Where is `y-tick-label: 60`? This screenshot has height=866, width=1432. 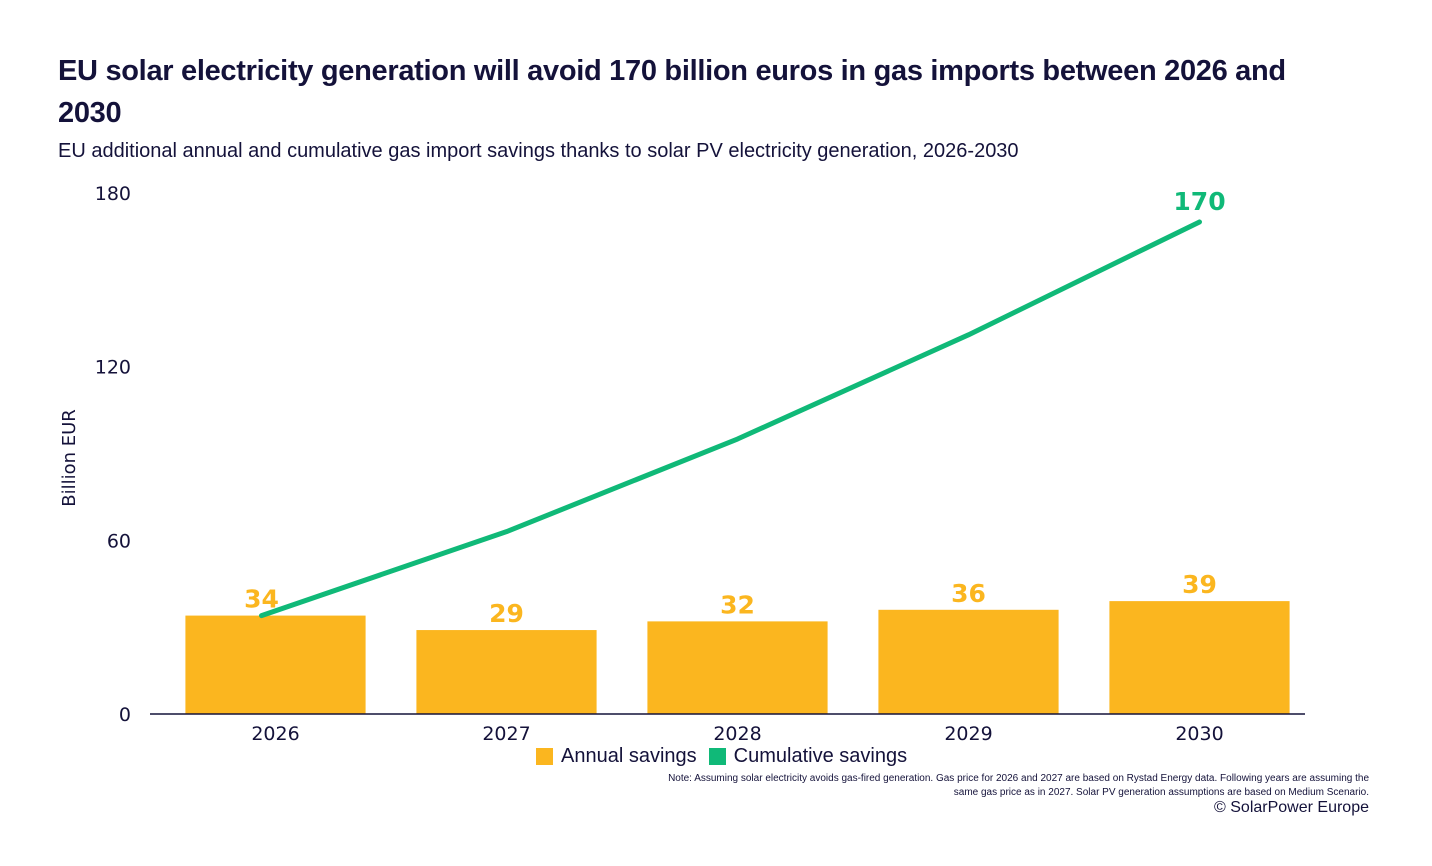 y-tick-label: 60 is located at coordinates (119, 541).